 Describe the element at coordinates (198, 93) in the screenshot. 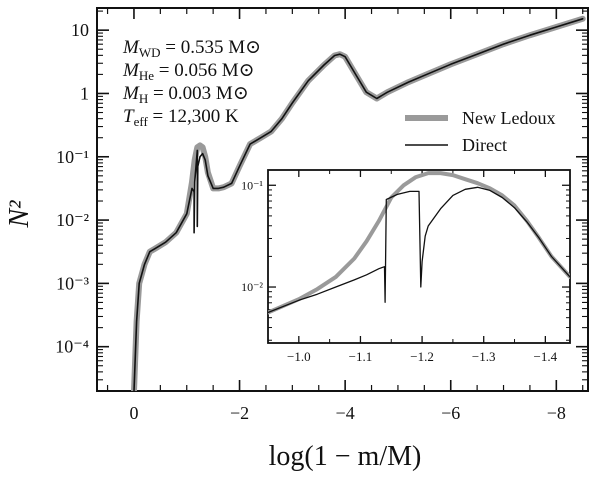

I see `parameter-value: = 0.003 M⊙` at that location.